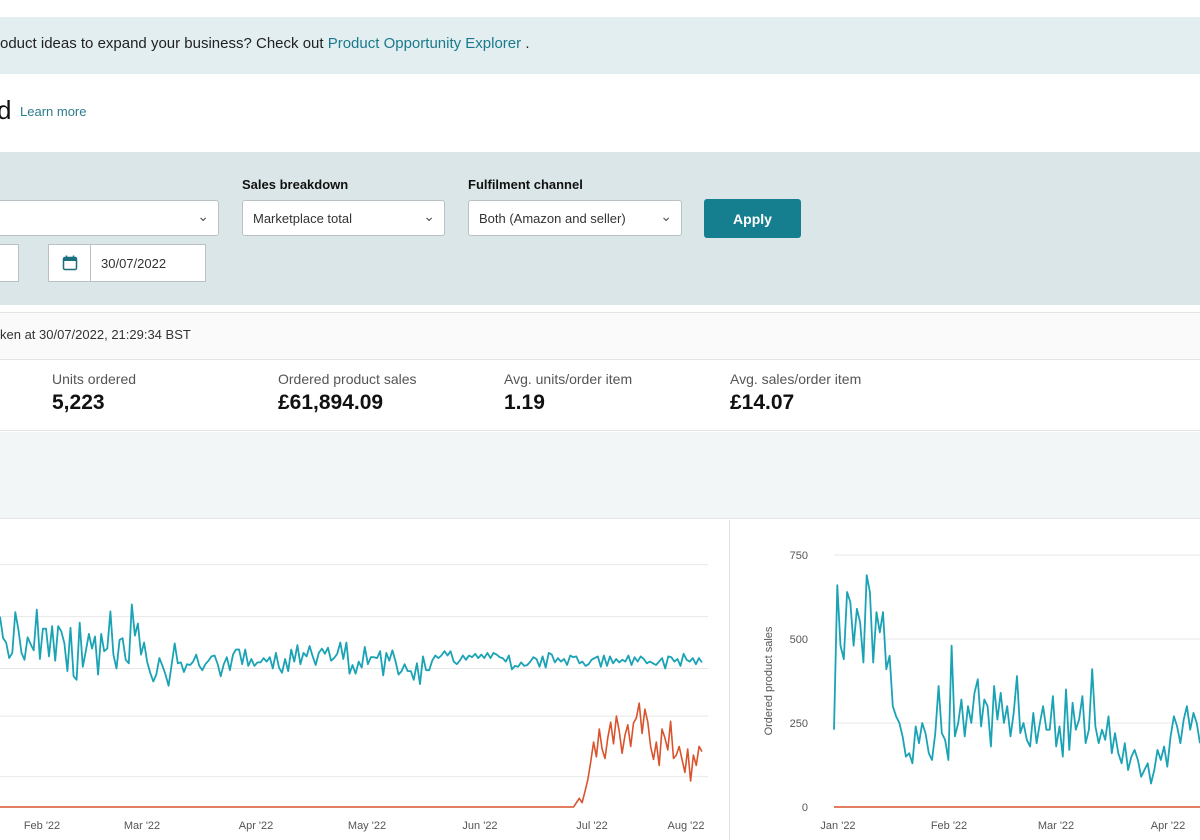 The image size is (1200, 840). Describe the element at coordinates (837, 826) in the screenshot. I see `x-tick-label: Jan '22` at that location.